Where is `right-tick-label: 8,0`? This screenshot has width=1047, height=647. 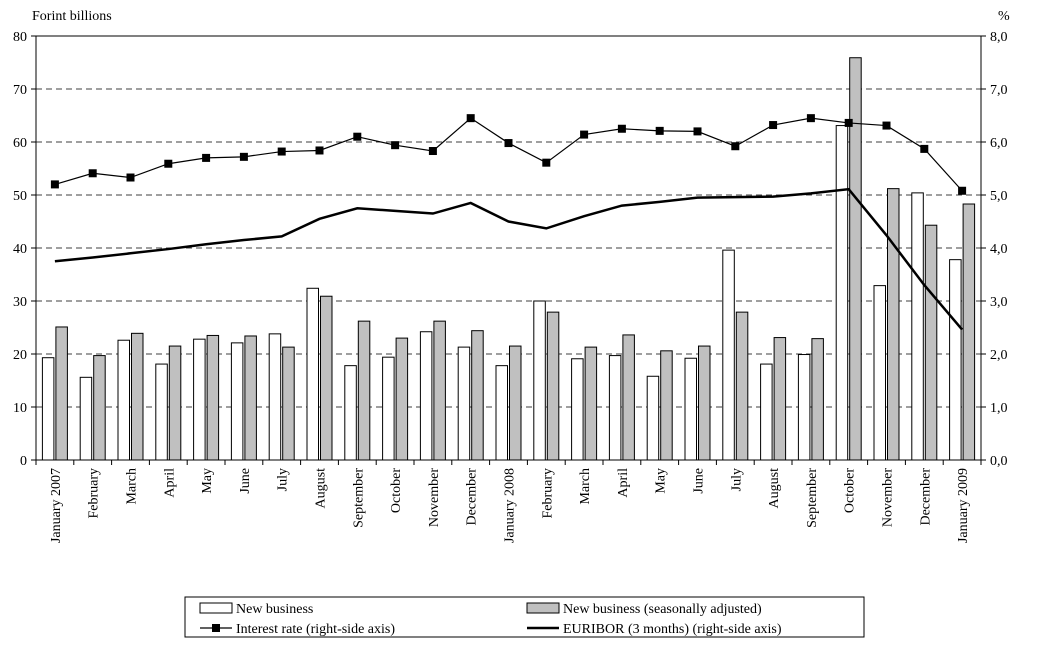
right-tick-label: 8,0 is located at coordinates (999, 37).